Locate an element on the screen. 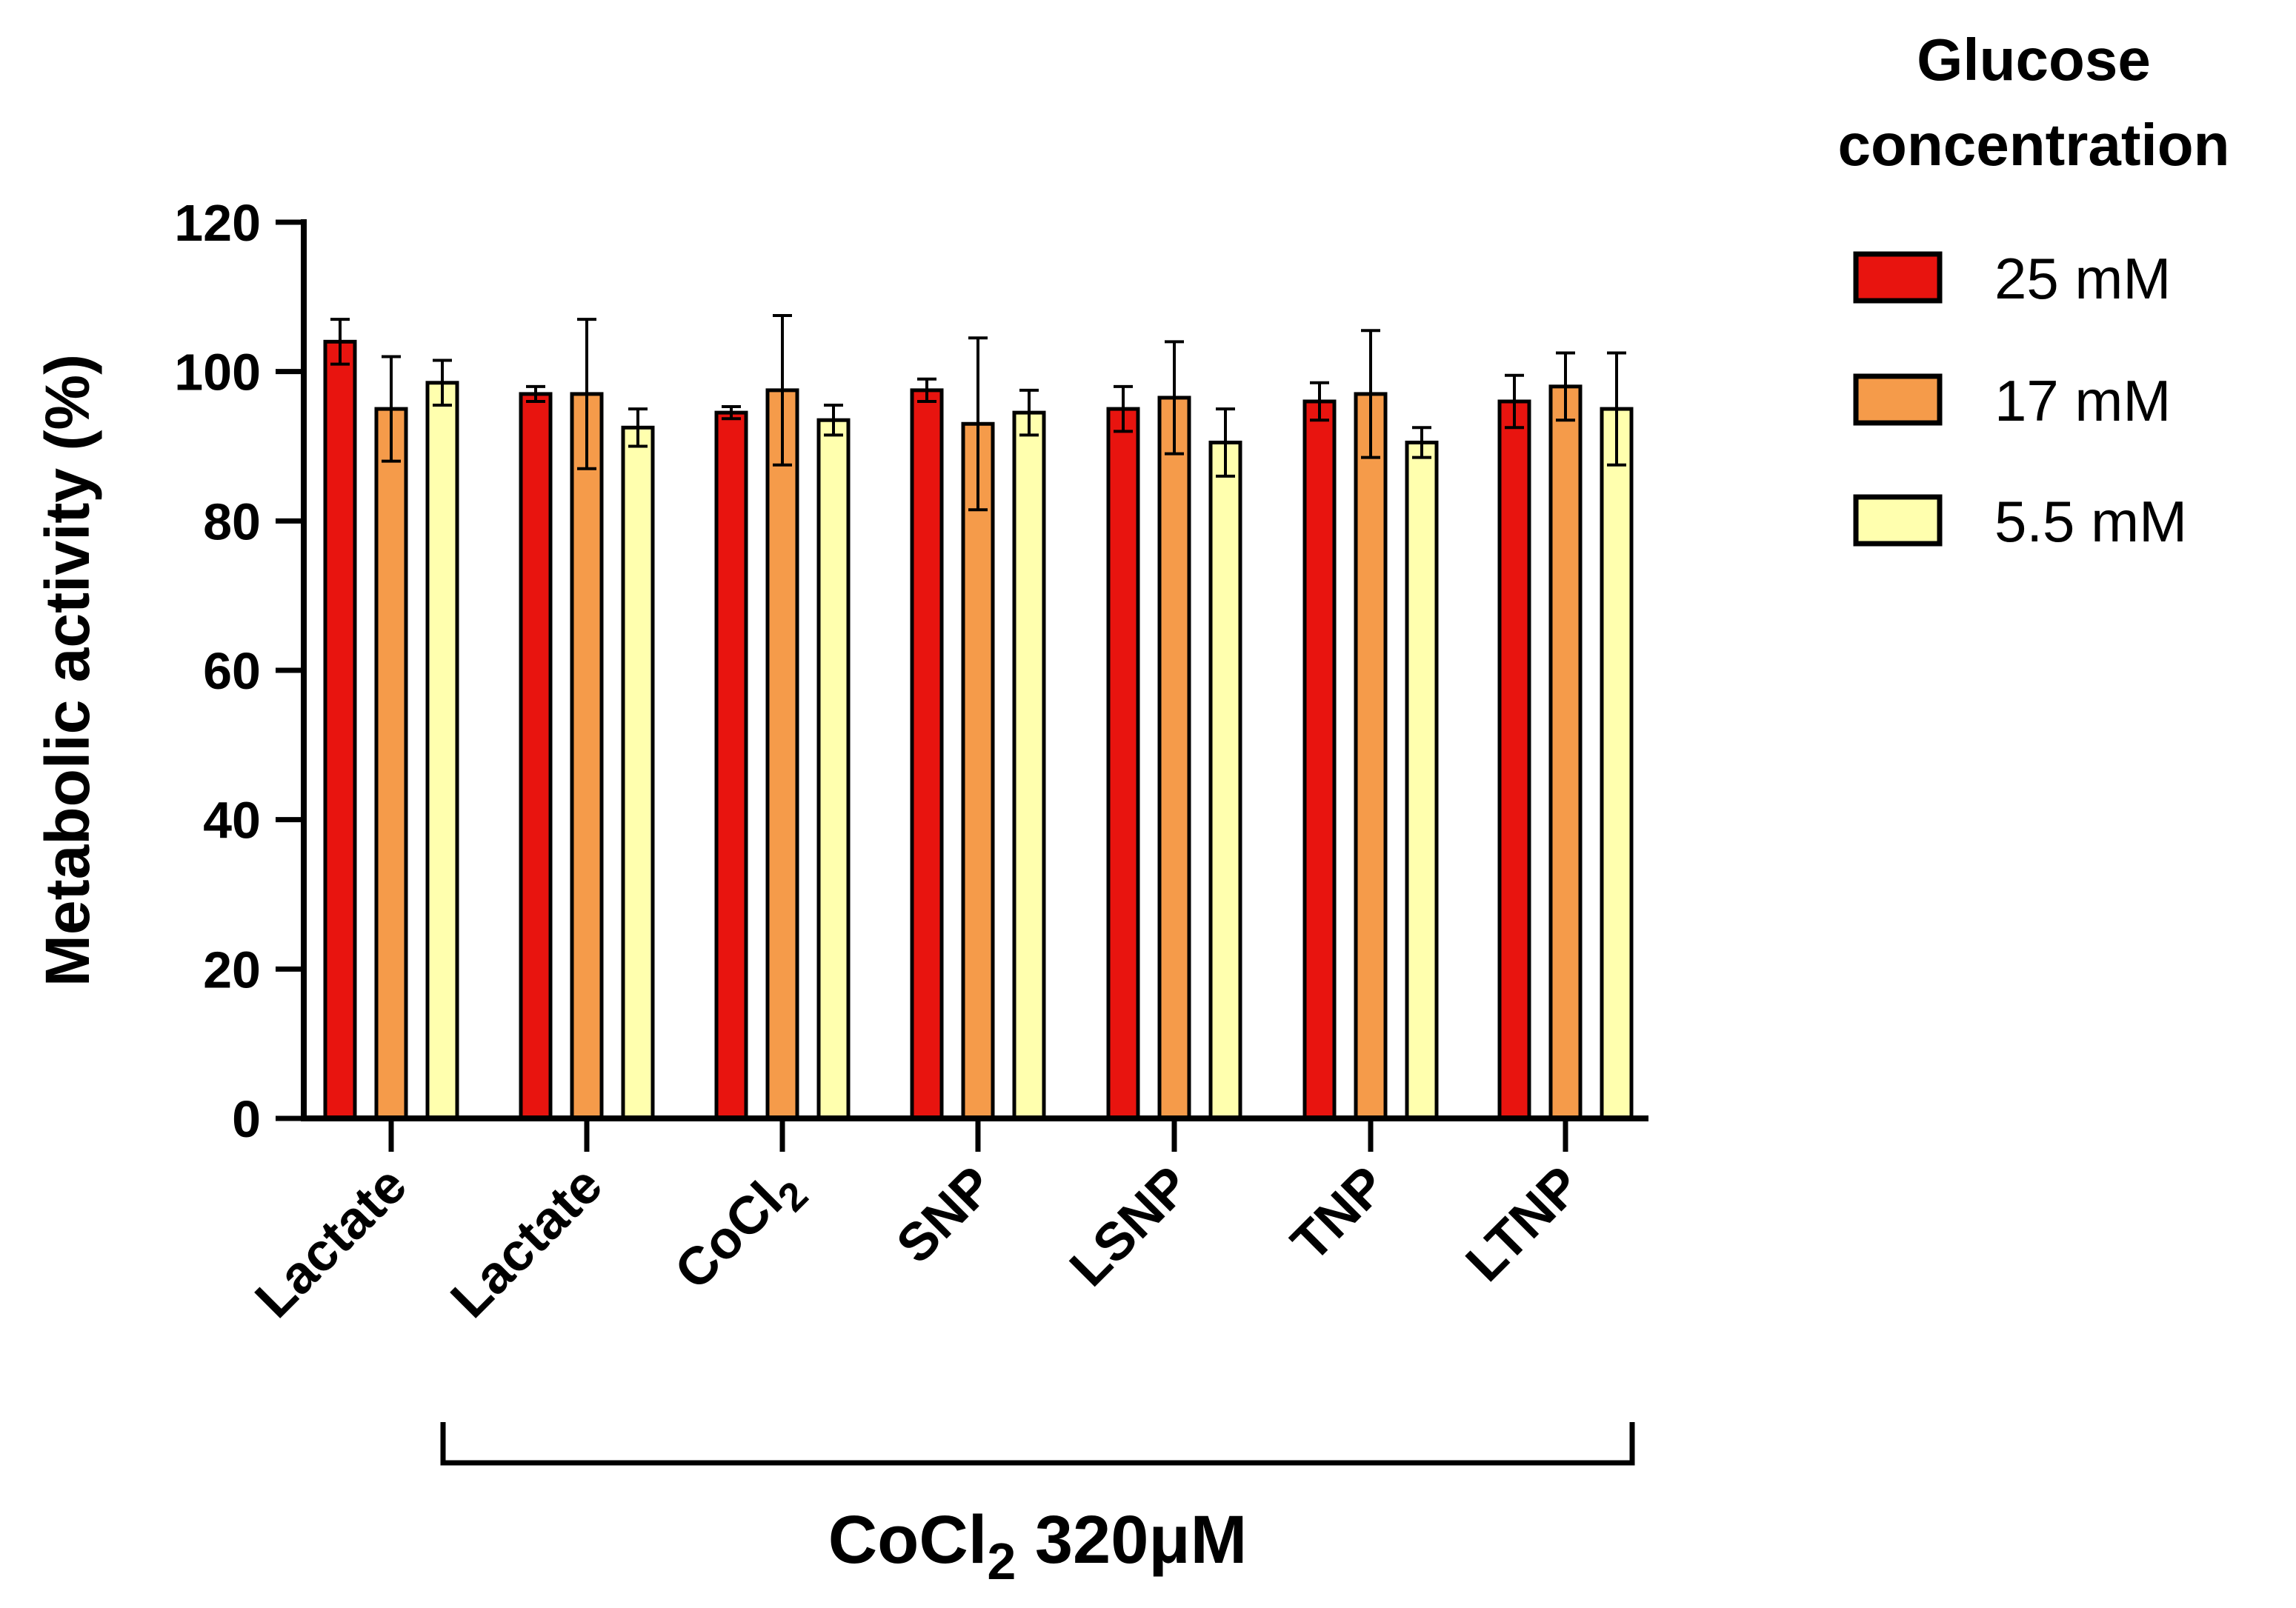 This screenshot has width=2296, height=1608. bracket-label: CoCl2 320μM is located at coordinates (1038, 1546).